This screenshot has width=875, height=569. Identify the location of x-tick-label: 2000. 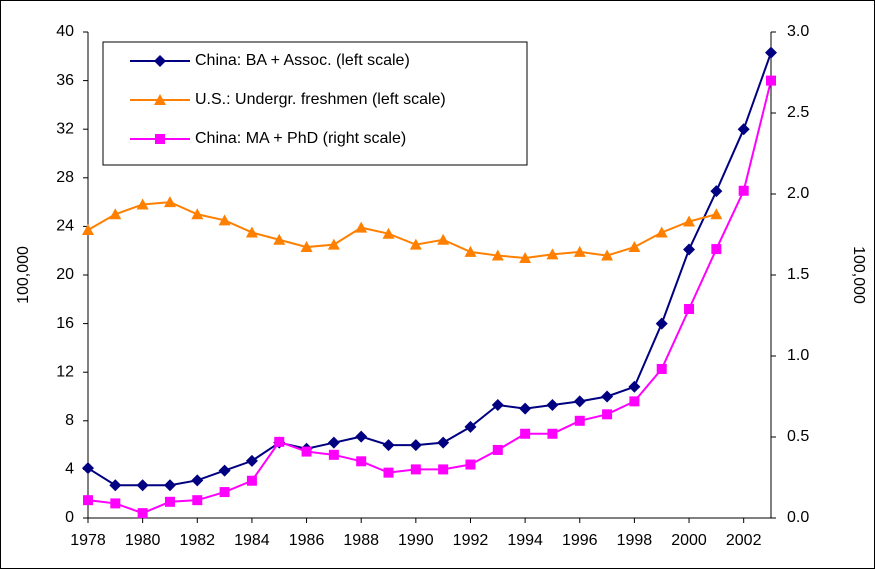
(689, 540).